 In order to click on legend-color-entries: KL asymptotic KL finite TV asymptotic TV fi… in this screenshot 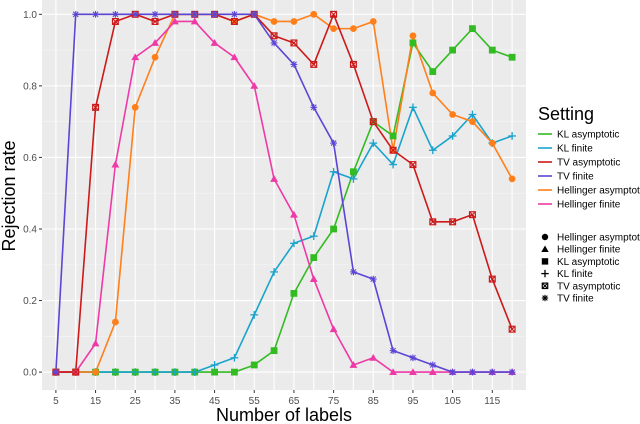, I will do `click(589, 170)`.